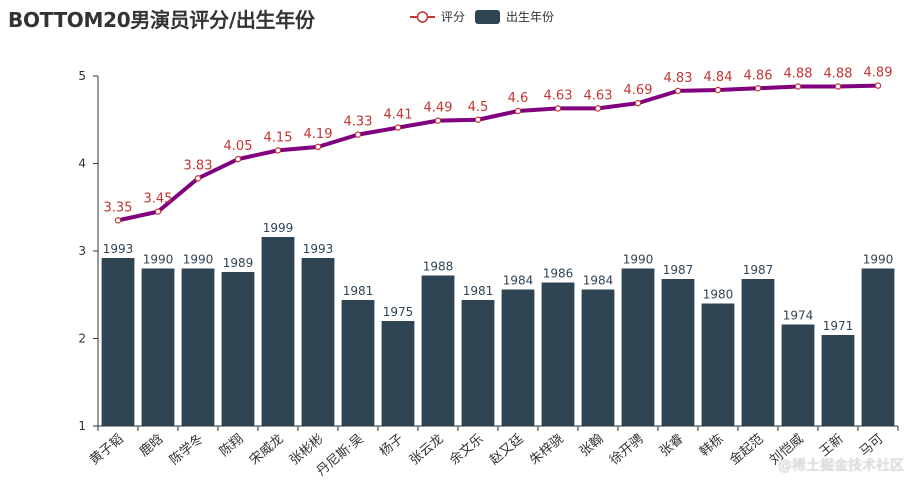 Image resolution: width=910 pixels, height=481 pixels. I want to click on rating-value-label: 4.19, so click(318, 134).